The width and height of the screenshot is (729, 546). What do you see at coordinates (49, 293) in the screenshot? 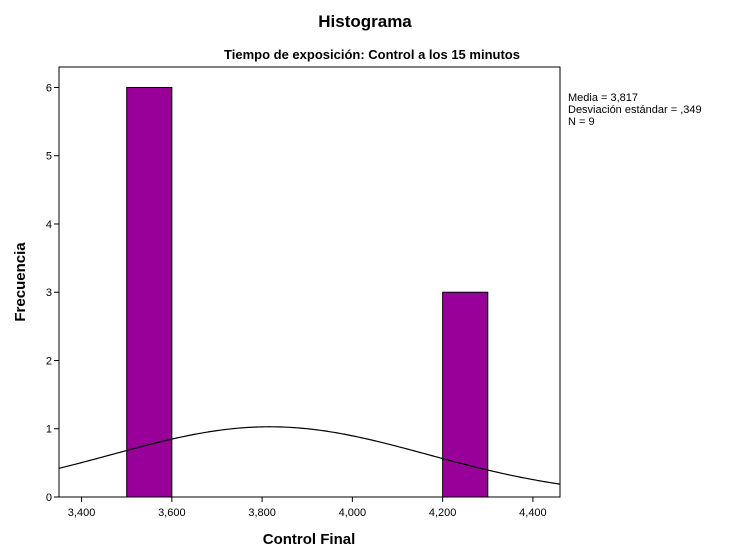
I see `y-tick-label-3: 3` at bounding box center [49, 293].